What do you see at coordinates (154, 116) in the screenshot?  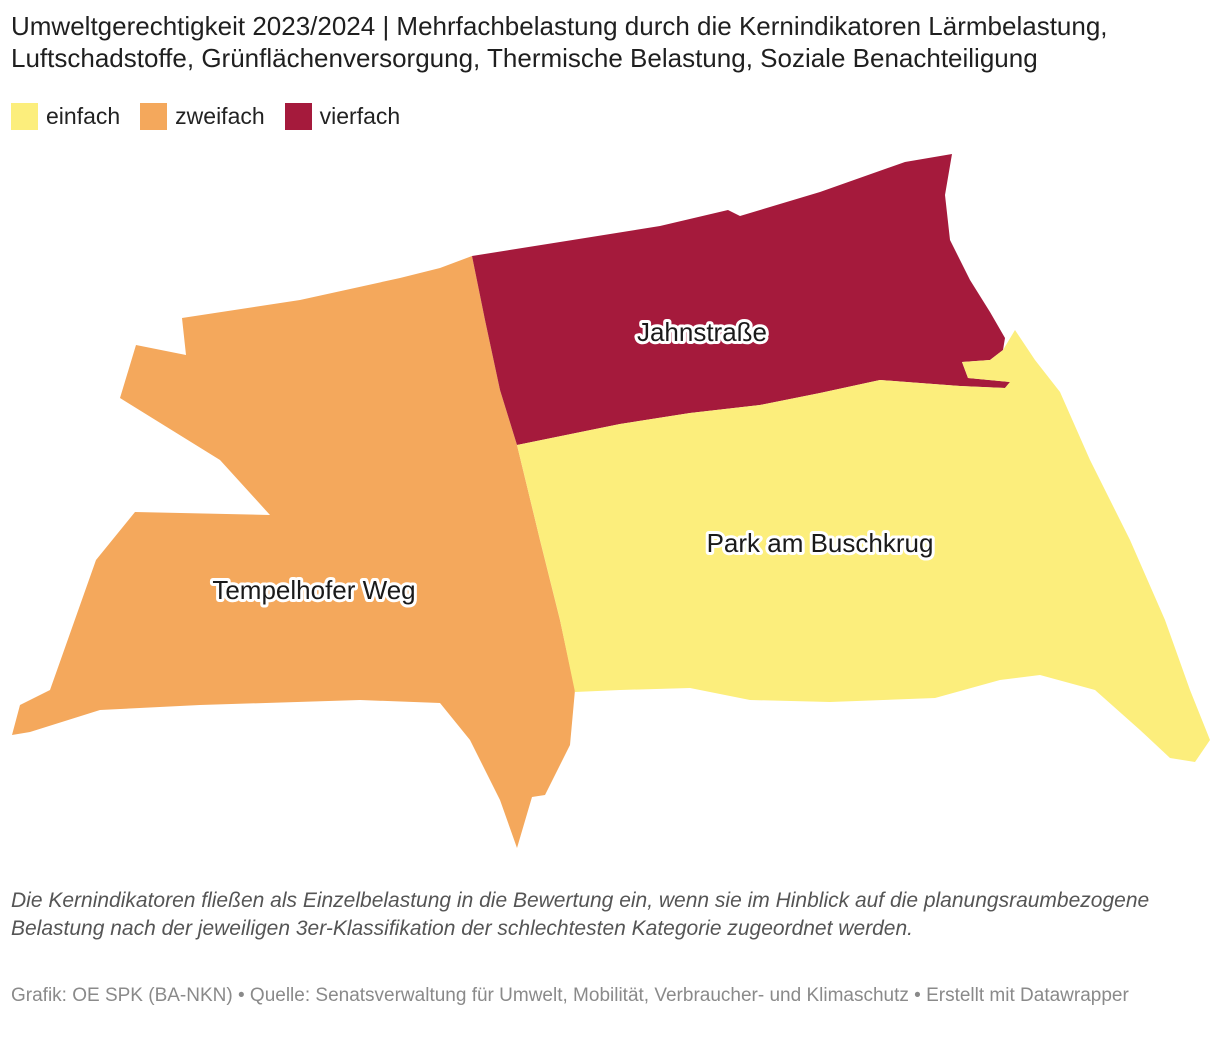 I see `legend-swatch-zweifach` at bounding box center [154, 116].